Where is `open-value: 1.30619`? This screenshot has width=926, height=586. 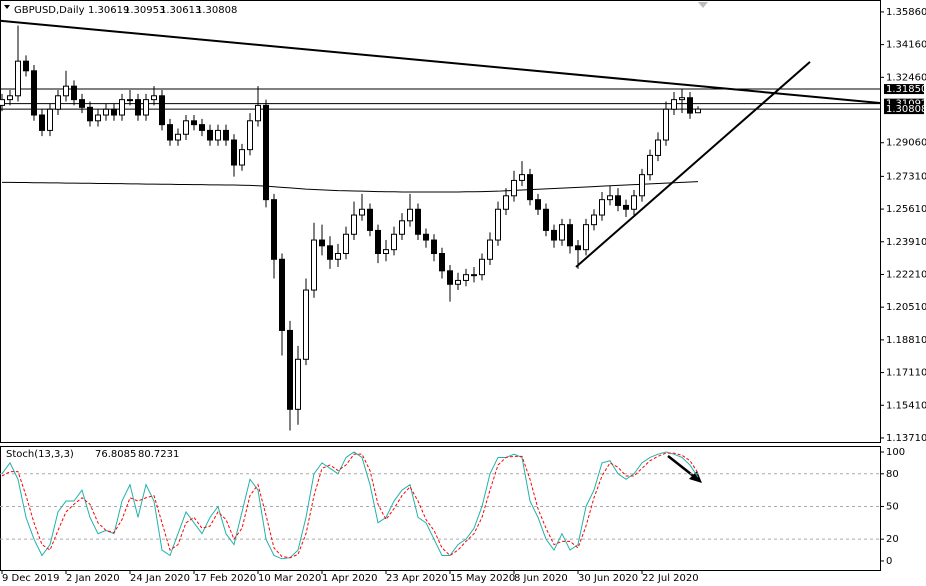 open-value: 1.30619 is located at coordinates (108, 10).